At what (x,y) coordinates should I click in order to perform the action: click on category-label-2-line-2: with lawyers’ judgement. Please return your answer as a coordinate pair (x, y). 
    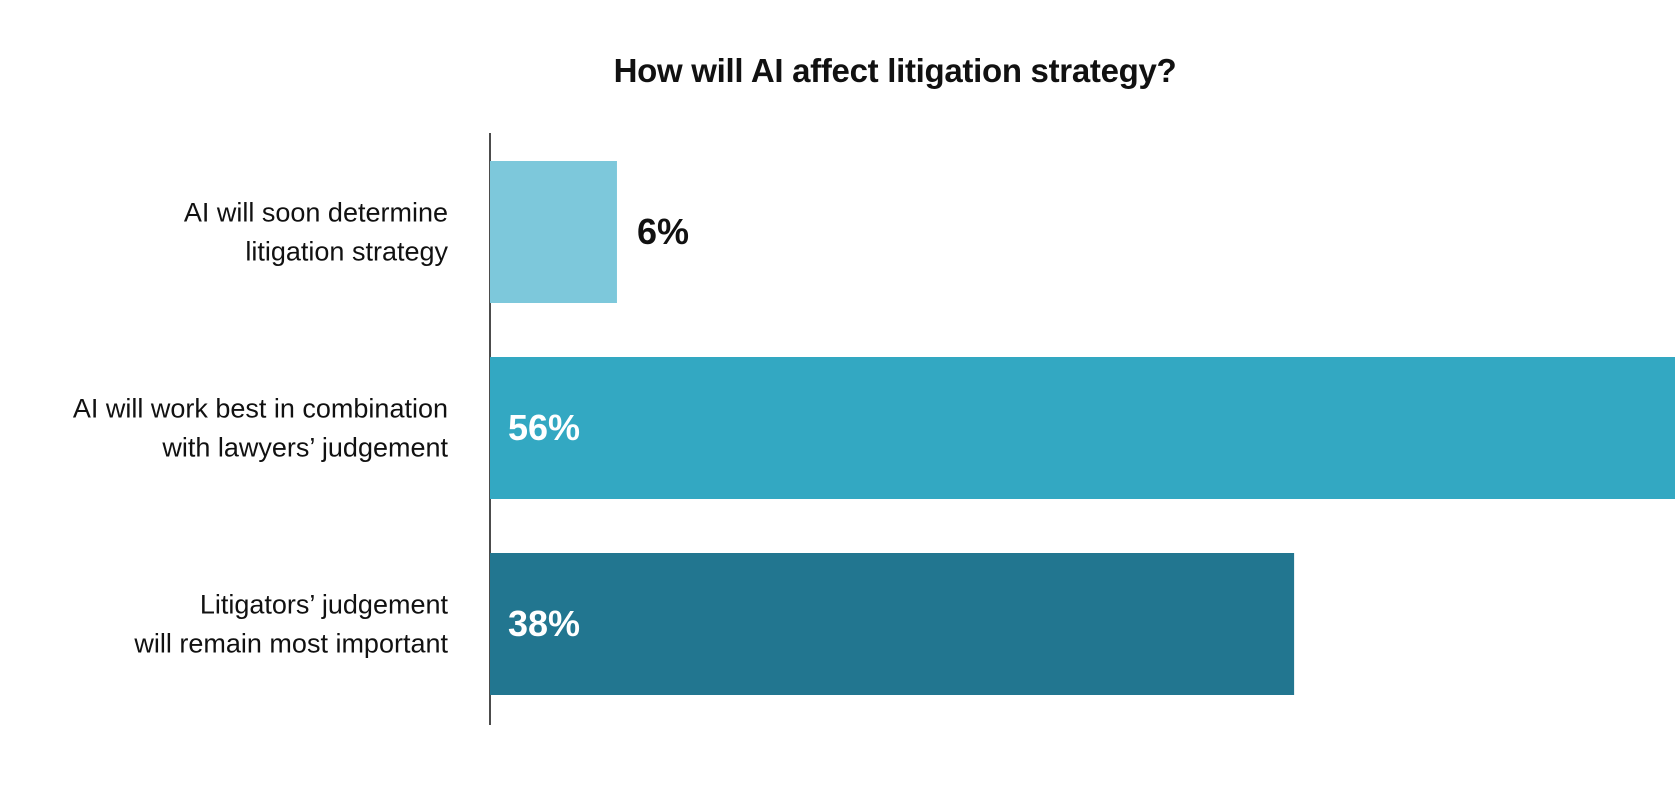
    Looking at the image, I should click on (304, 448).